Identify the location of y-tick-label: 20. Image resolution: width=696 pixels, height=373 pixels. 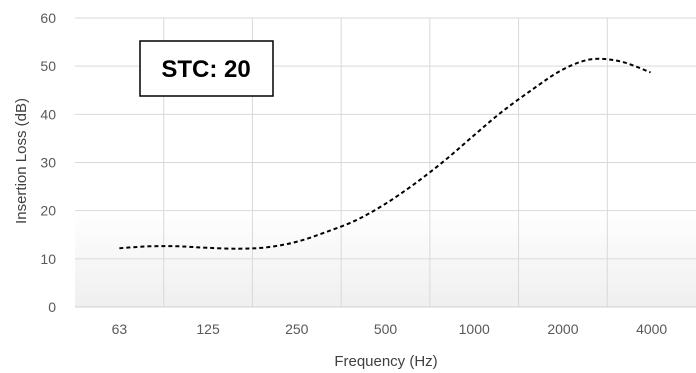
(48, 211).